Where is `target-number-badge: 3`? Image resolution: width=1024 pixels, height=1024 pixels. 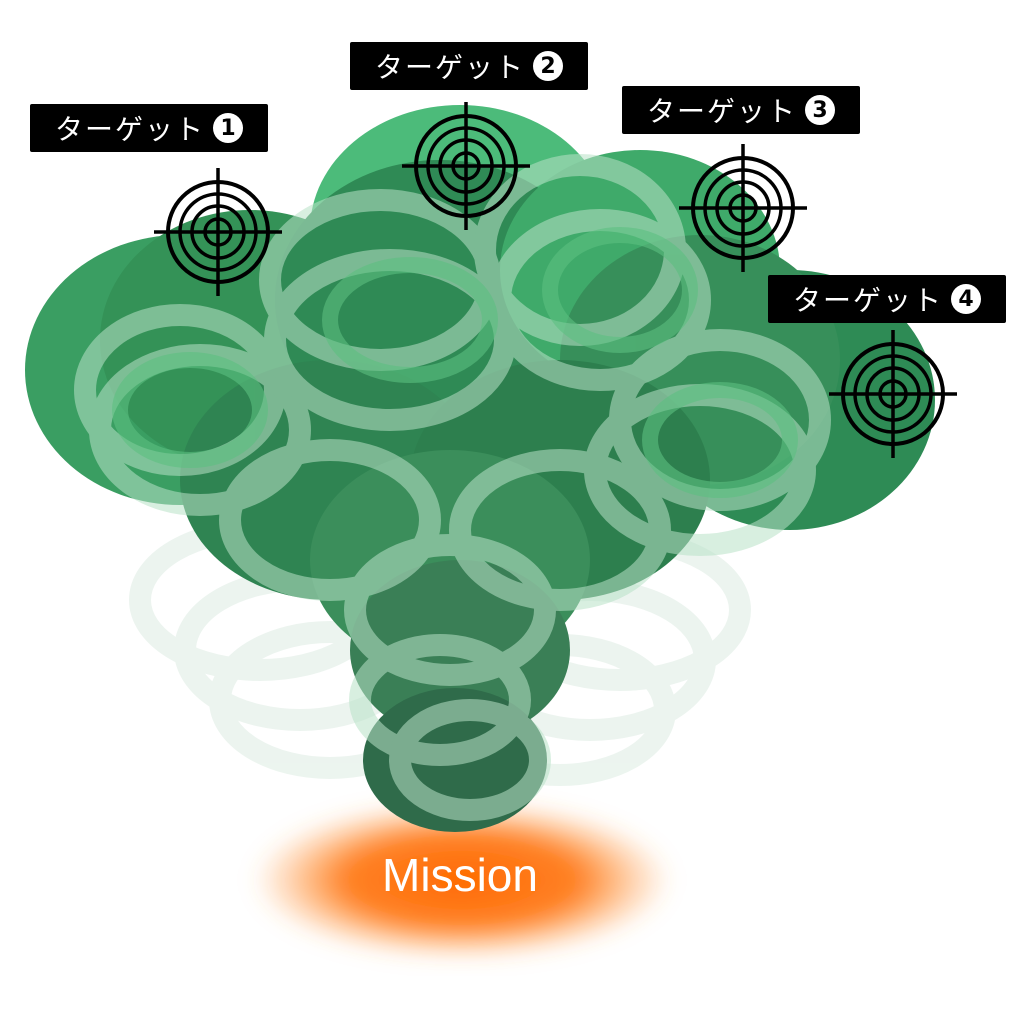 target-number-badge: 3 is located at coordinates (820, 110).